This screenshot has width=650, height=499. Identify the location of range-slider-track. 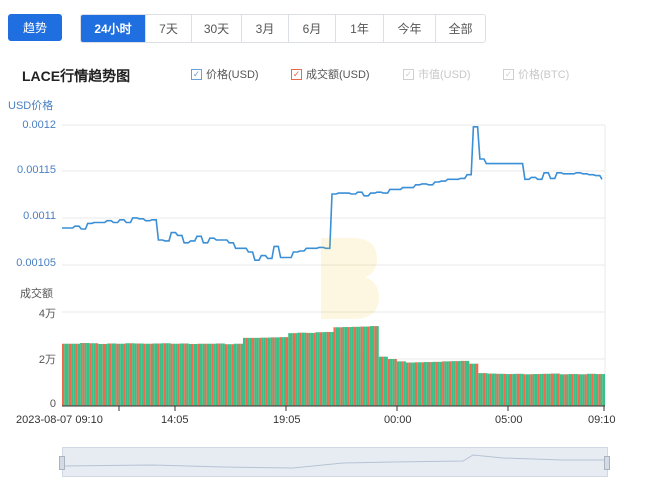
(335, 462).